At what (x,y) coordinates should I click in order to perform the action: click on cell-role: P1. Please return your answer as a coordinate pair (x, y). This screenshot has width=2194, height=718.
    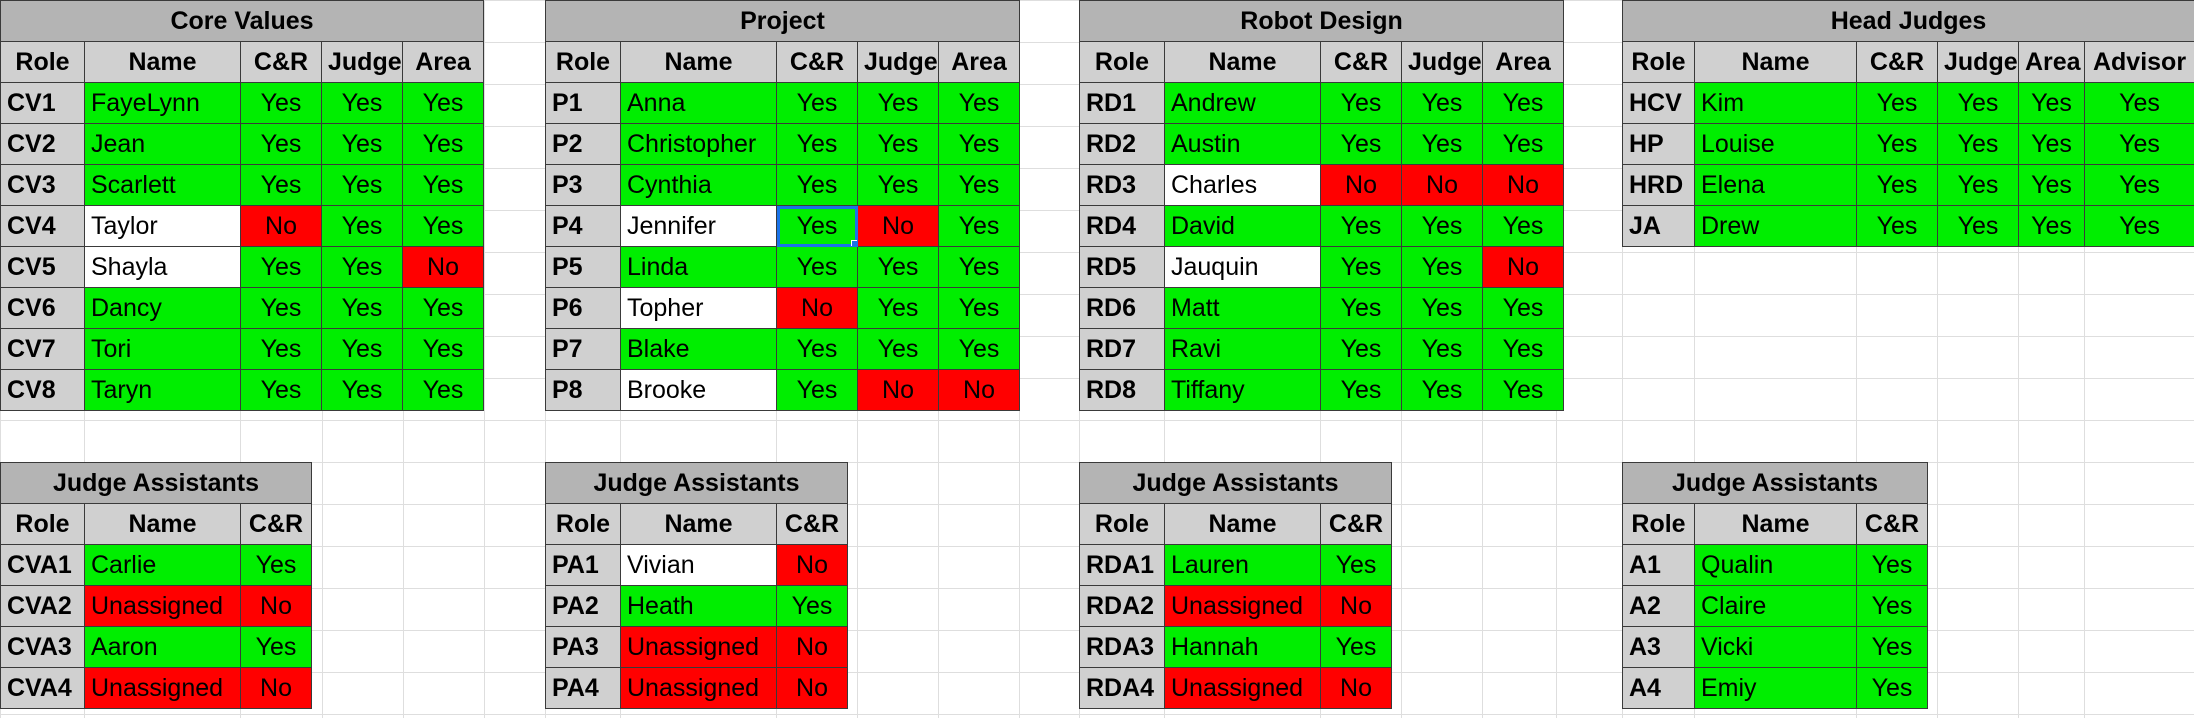
    Looking at the image, I should click on (583, 103).